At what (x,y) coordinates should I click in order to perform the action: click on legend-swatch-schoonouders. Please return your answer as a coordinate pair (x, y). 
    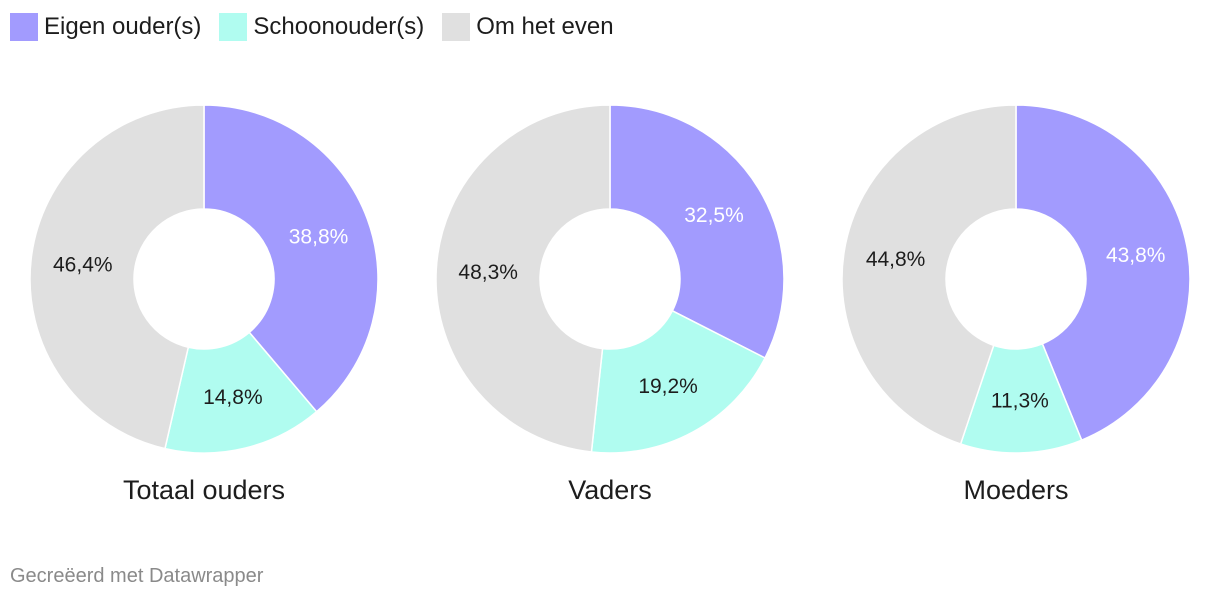
    Looking at the image, I should click on (233, 27).